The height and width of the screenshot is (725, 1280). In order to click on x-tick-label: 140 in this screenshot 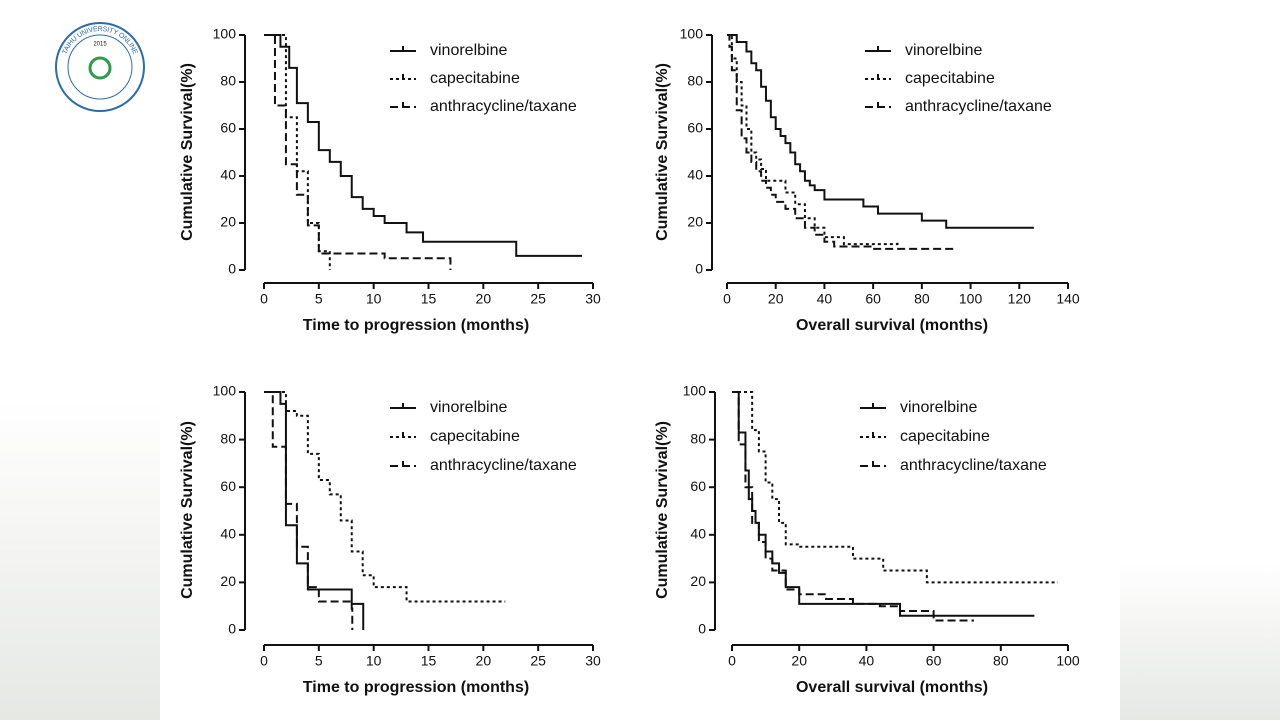, I will do `click(1068, 299)`.